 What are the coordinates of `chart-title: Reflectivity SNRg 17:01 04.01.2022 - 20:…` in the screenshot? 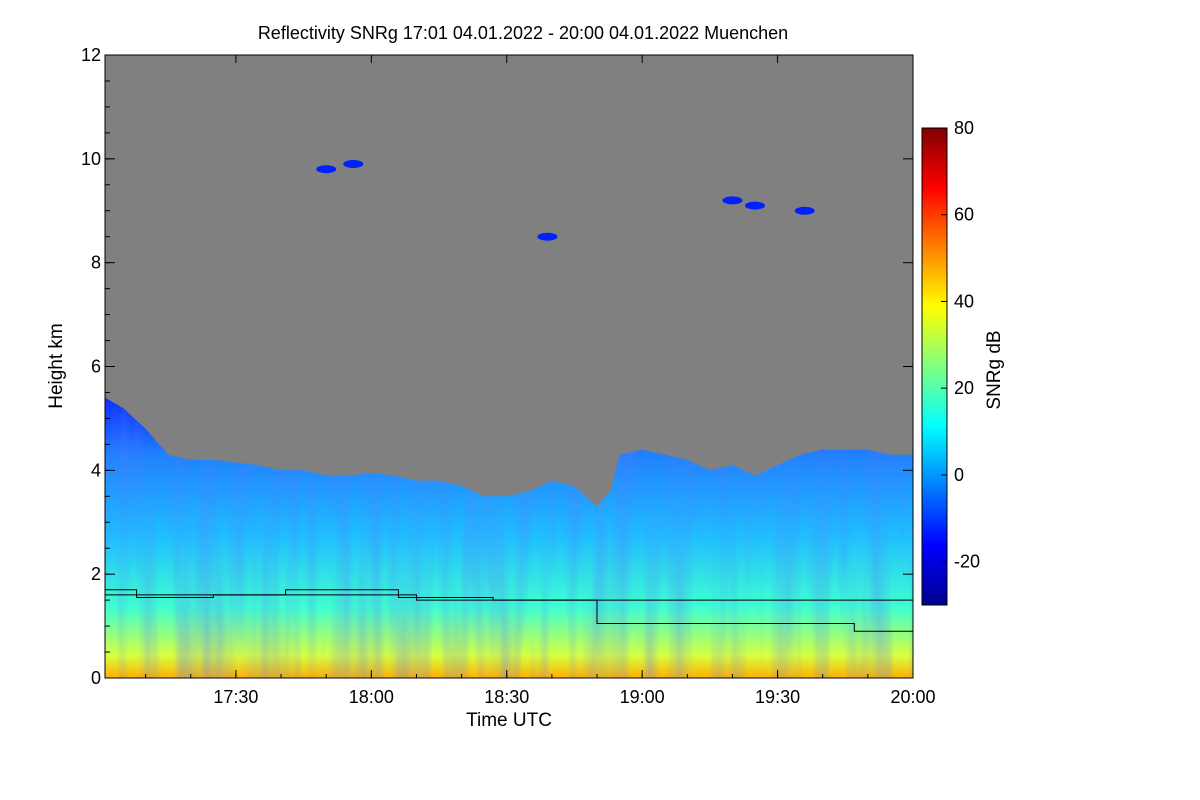 It's located at (523, 33).